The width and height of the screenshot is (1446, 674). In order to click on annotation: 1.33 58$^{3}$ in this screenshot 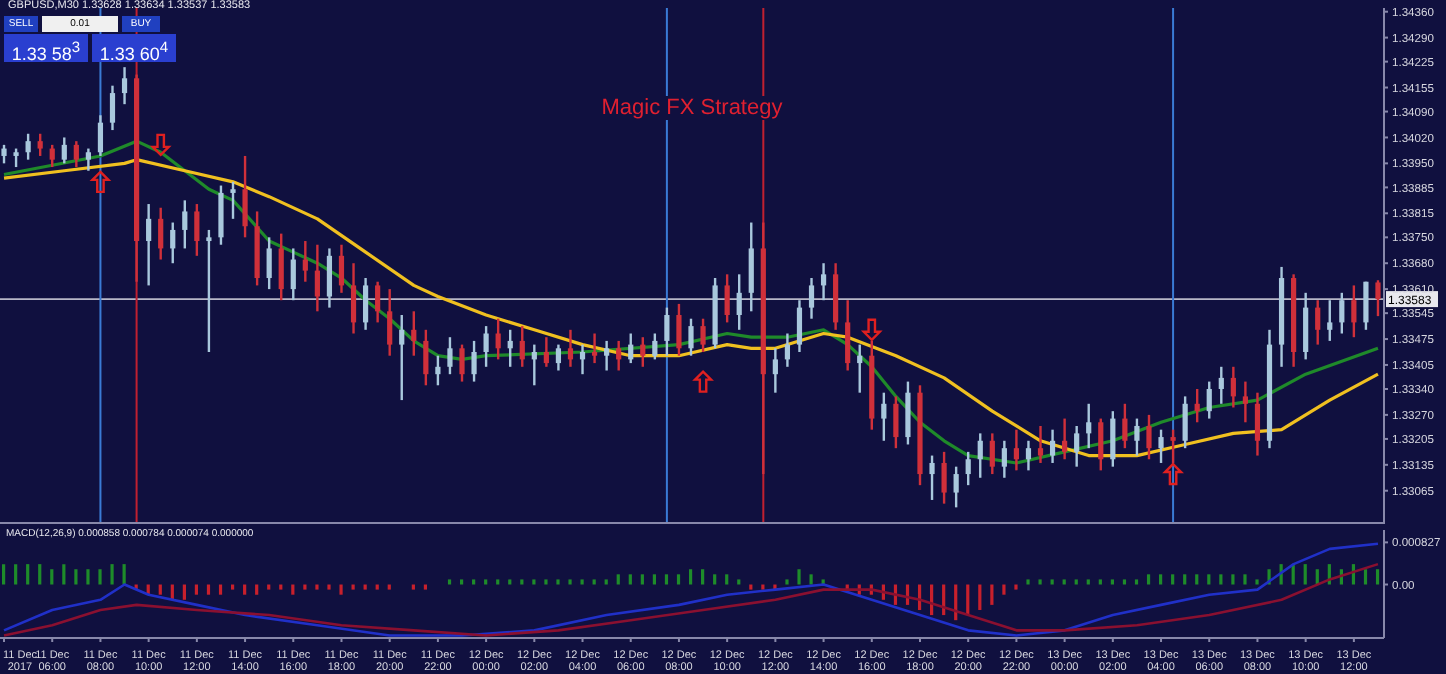, I will do `click(46, 49)`.